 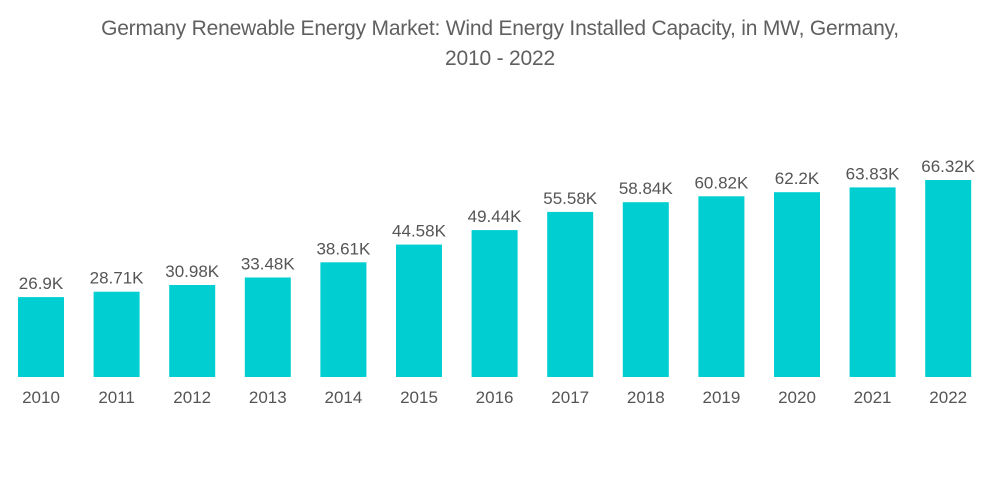 What do you see at coordinates (797, 397) in the screenshot?
I see `x-tick-label-2020: 2020` at bounding box center [797, 397].